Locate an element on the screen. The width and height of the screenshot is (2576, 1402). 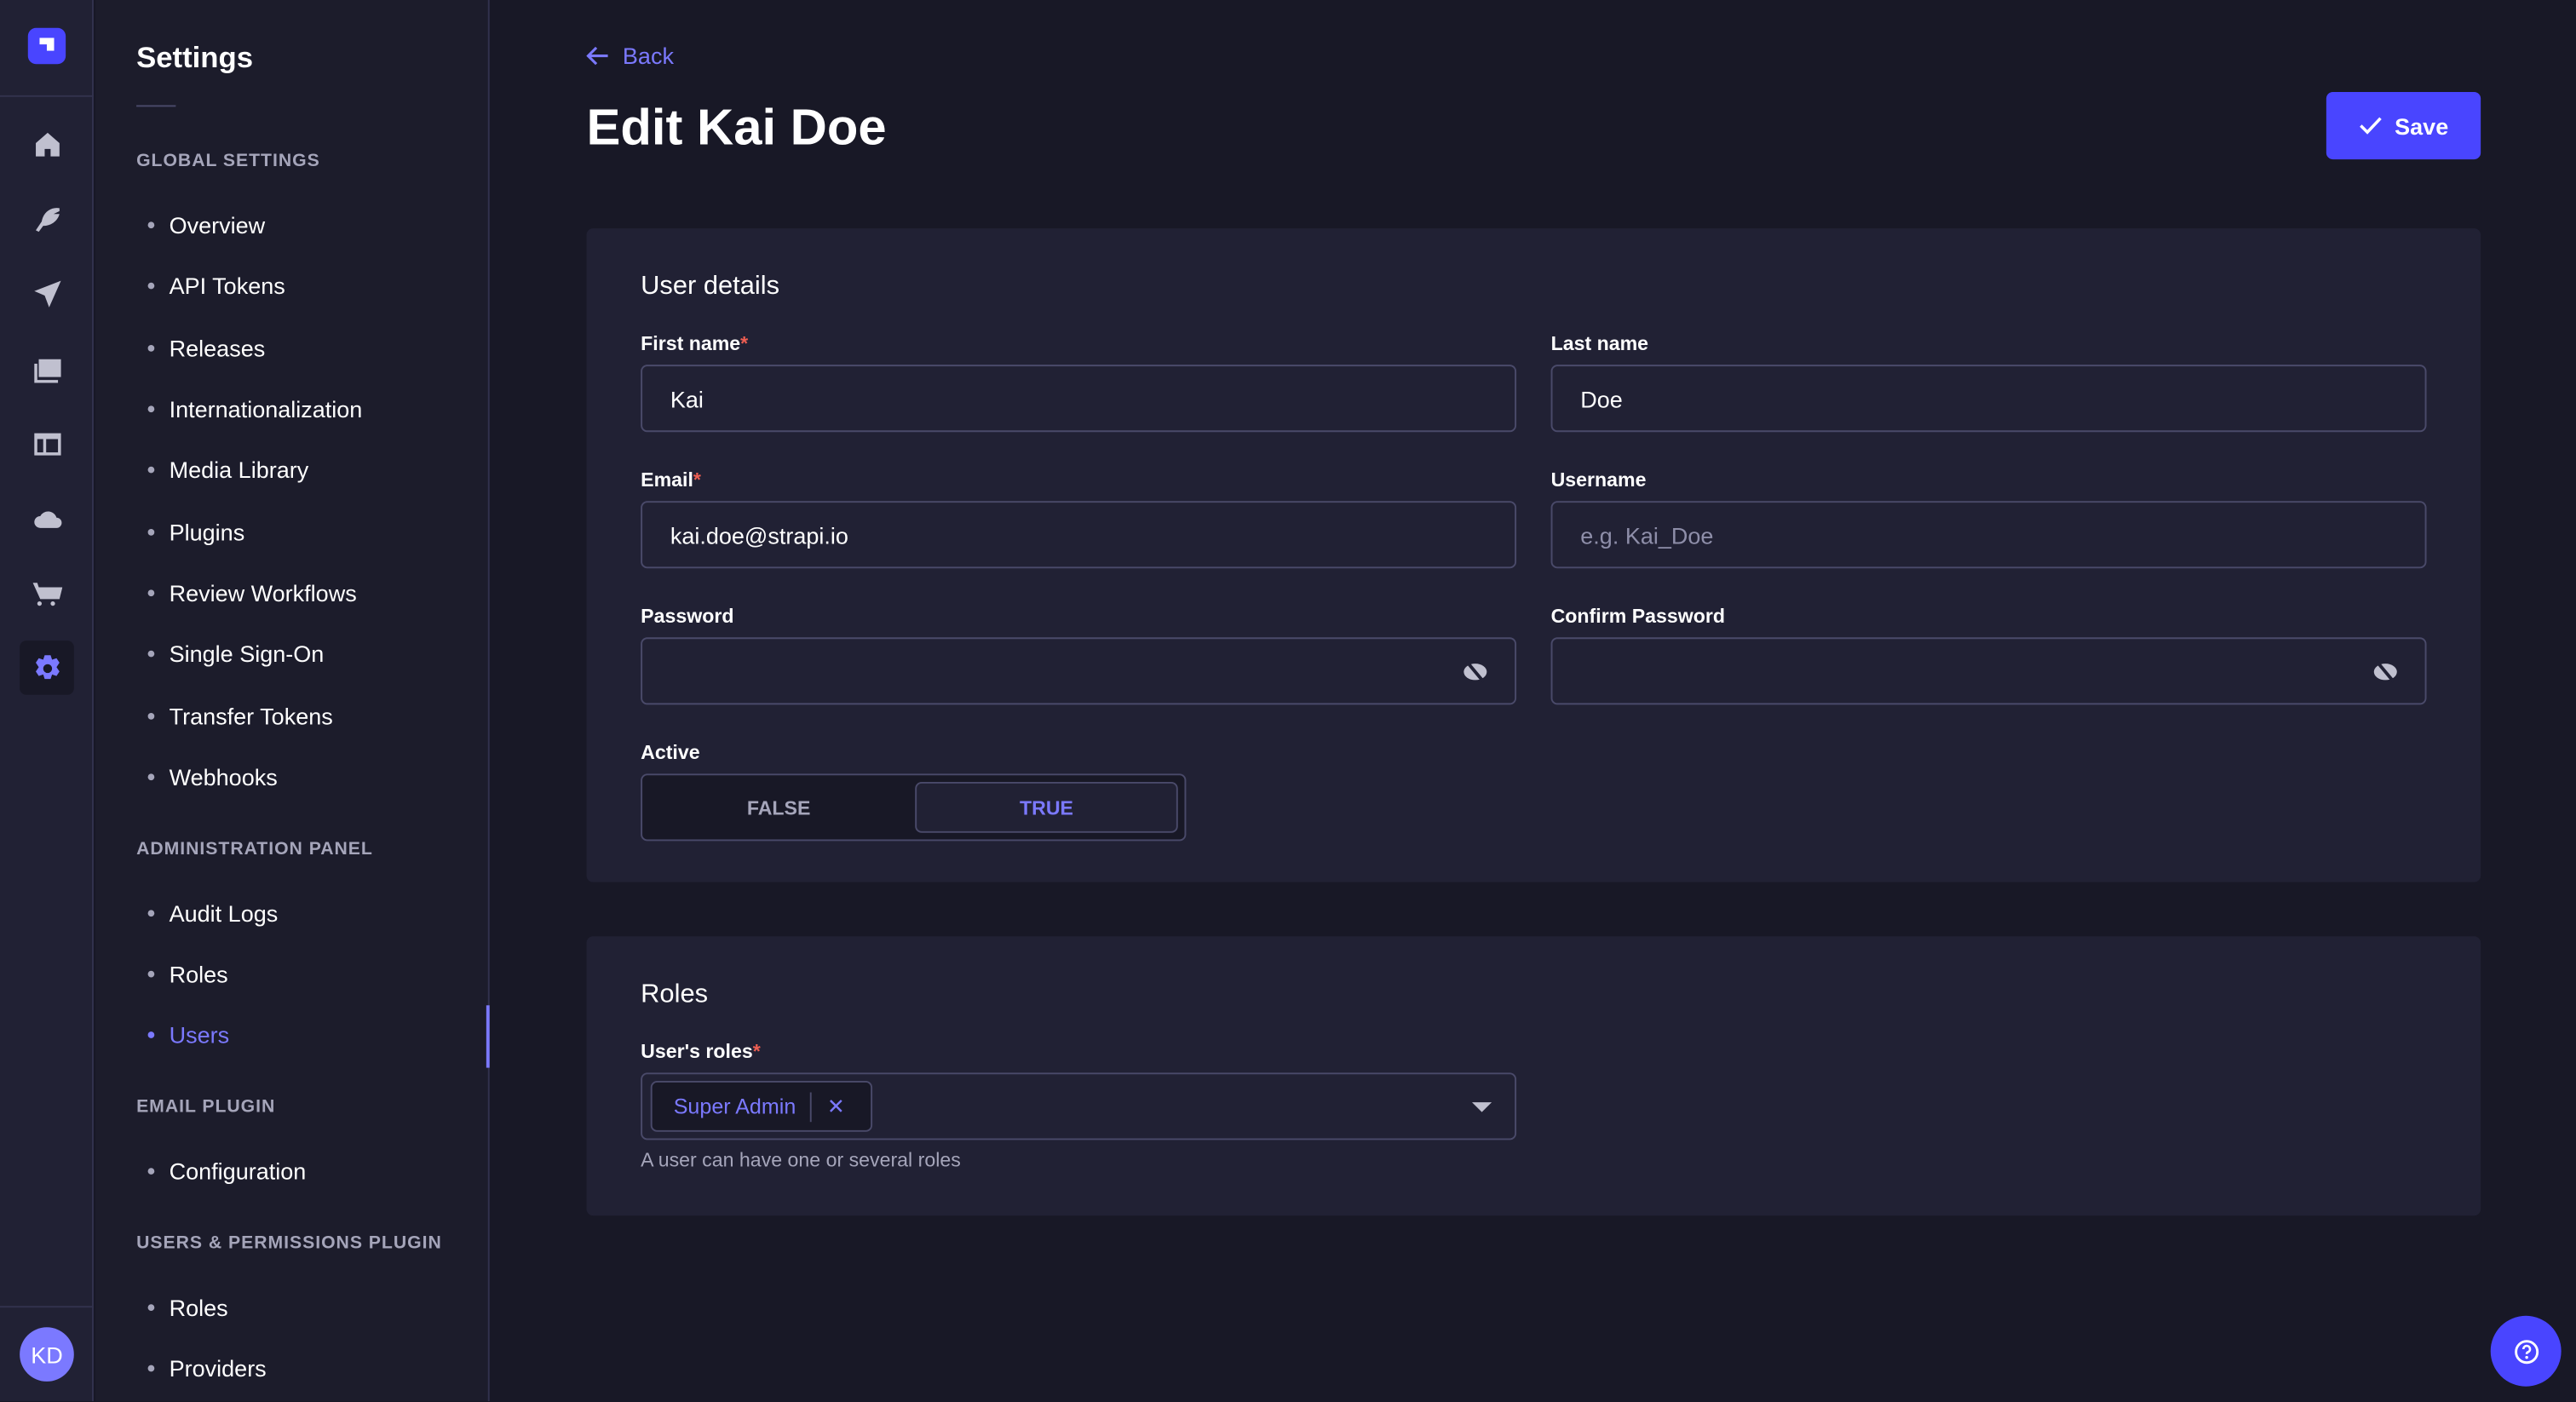
section-email-plugin: EMAIL PLUGIN is located at coordinates (206, 1107).